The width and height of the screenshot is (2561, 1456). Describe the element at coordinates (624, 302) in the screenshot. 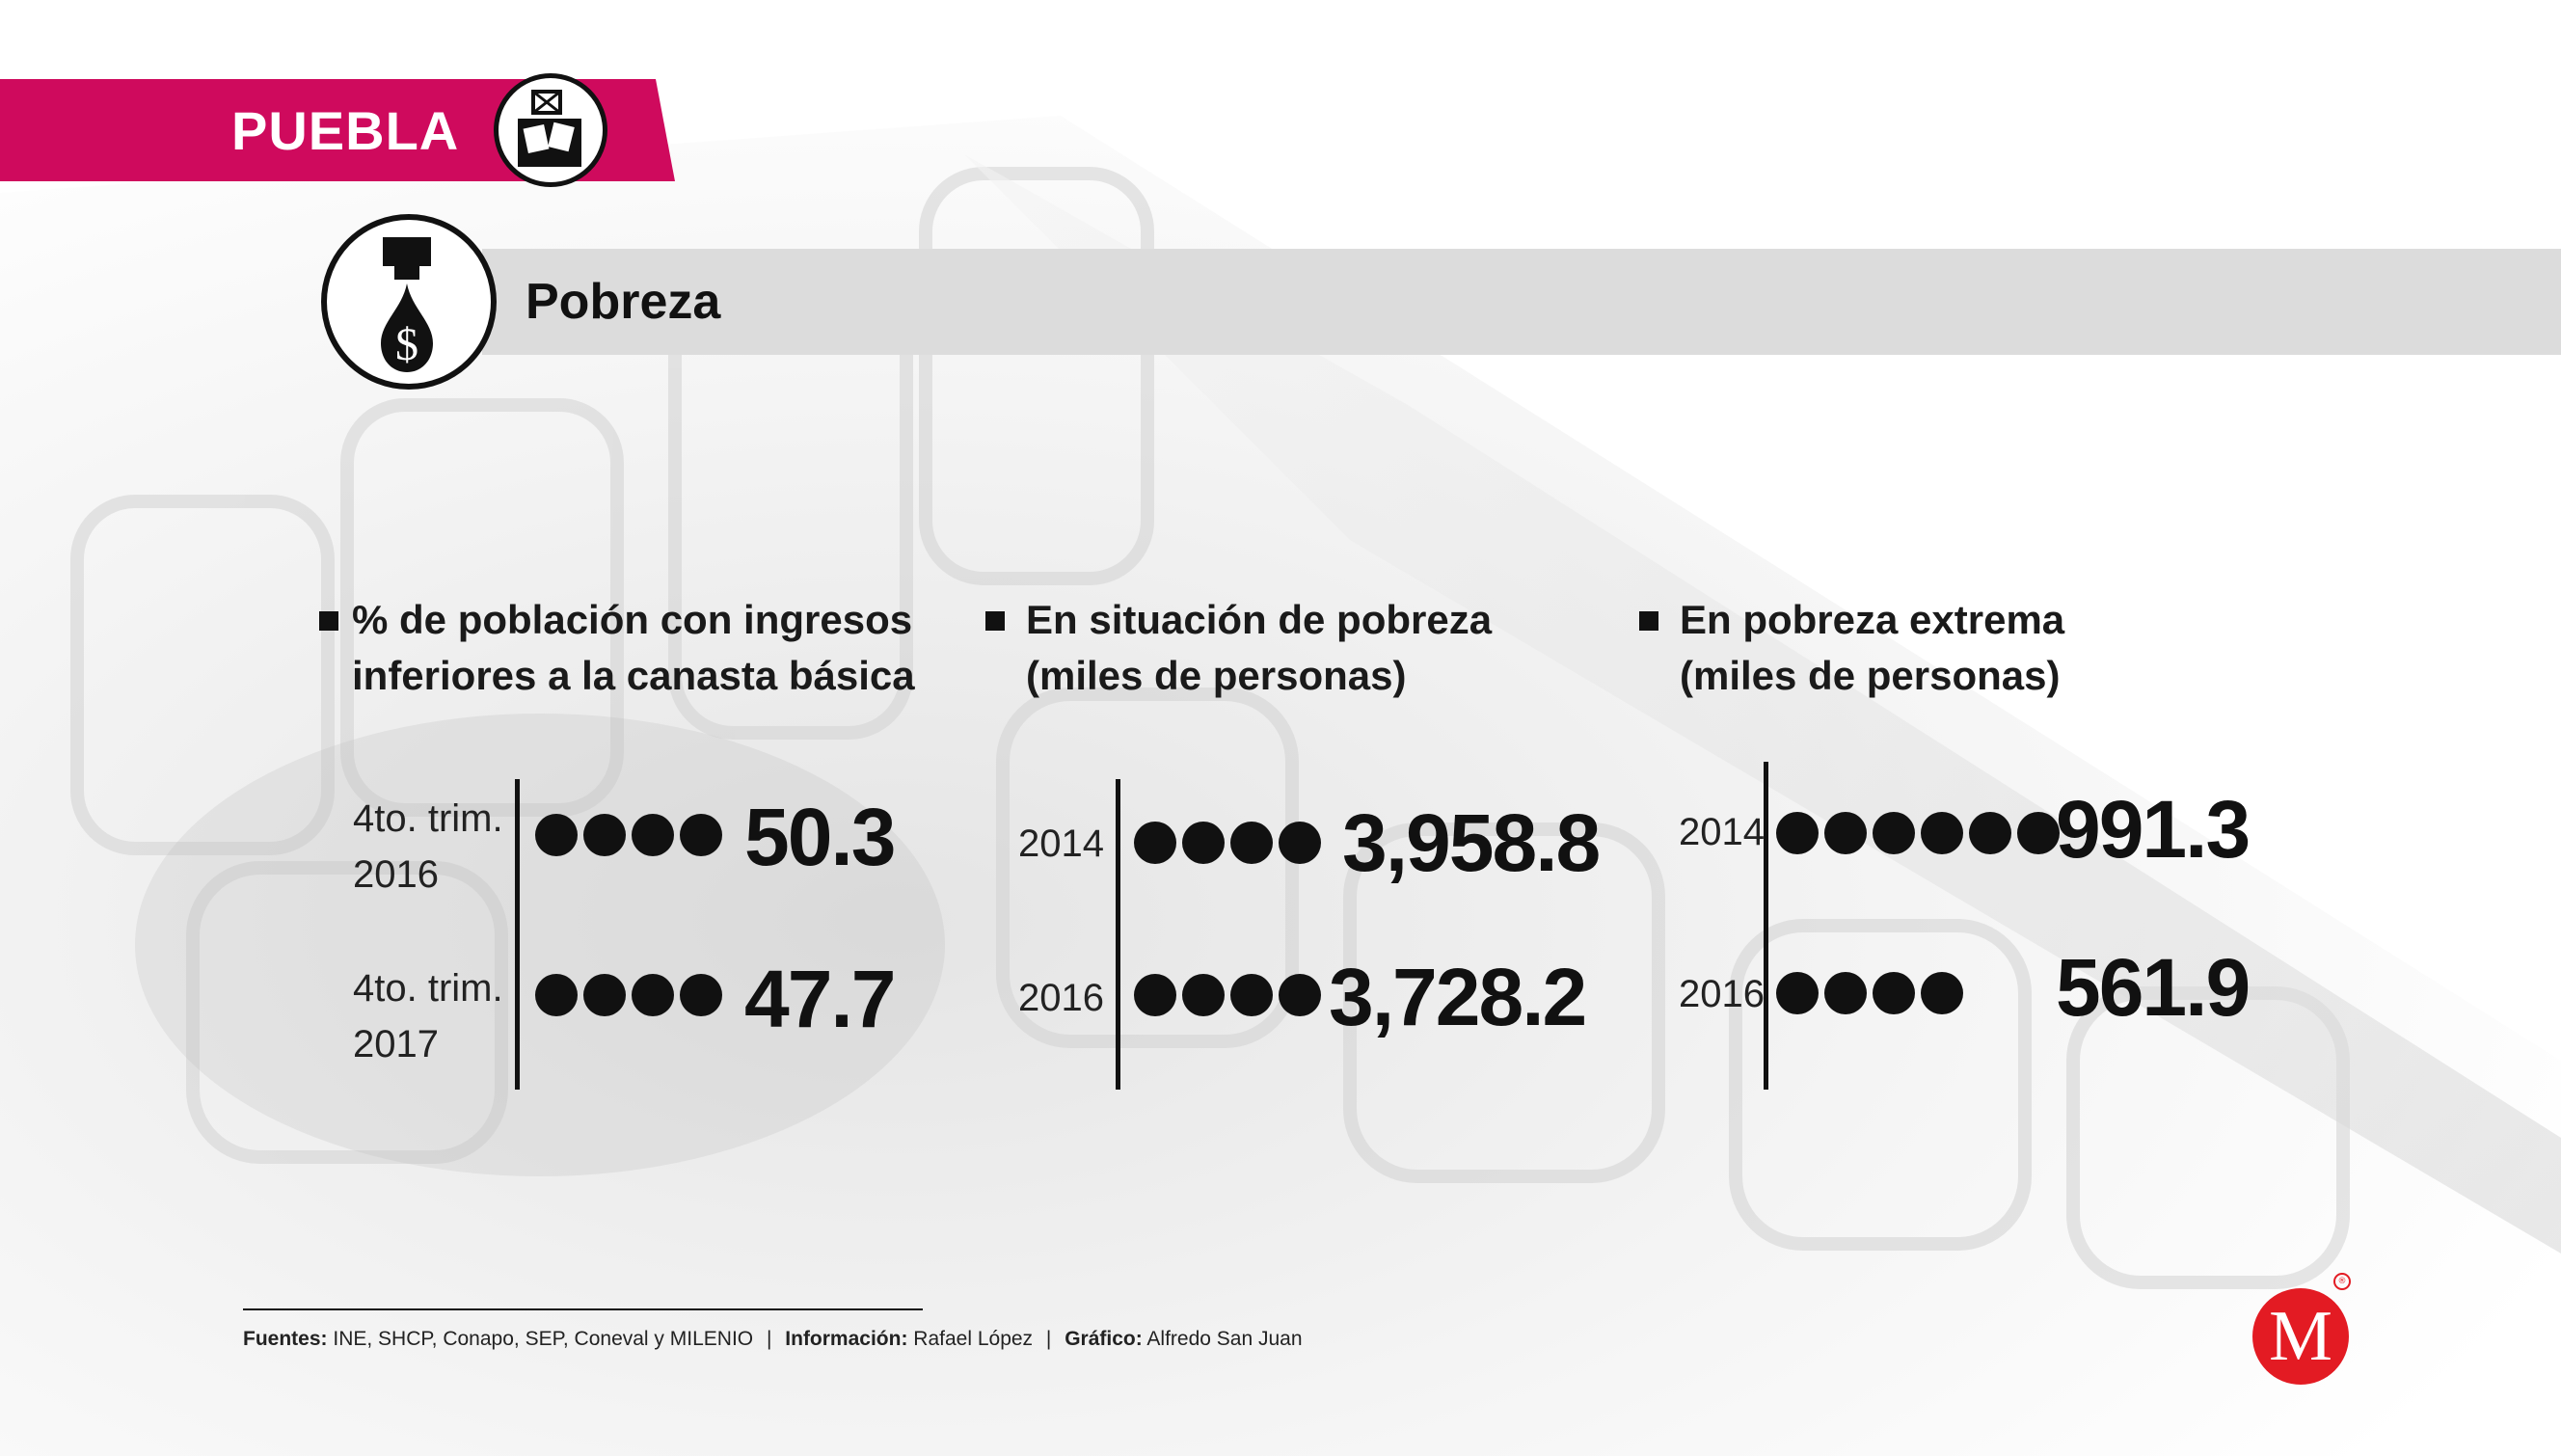

I see `section-title: Pobreza` at that location.